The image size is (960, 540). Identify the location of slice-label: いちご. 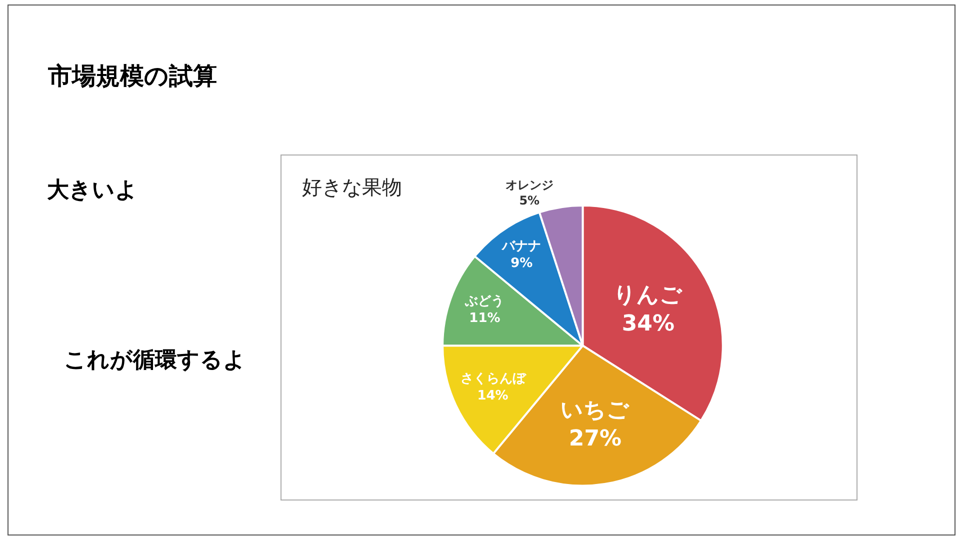
(595, 410).